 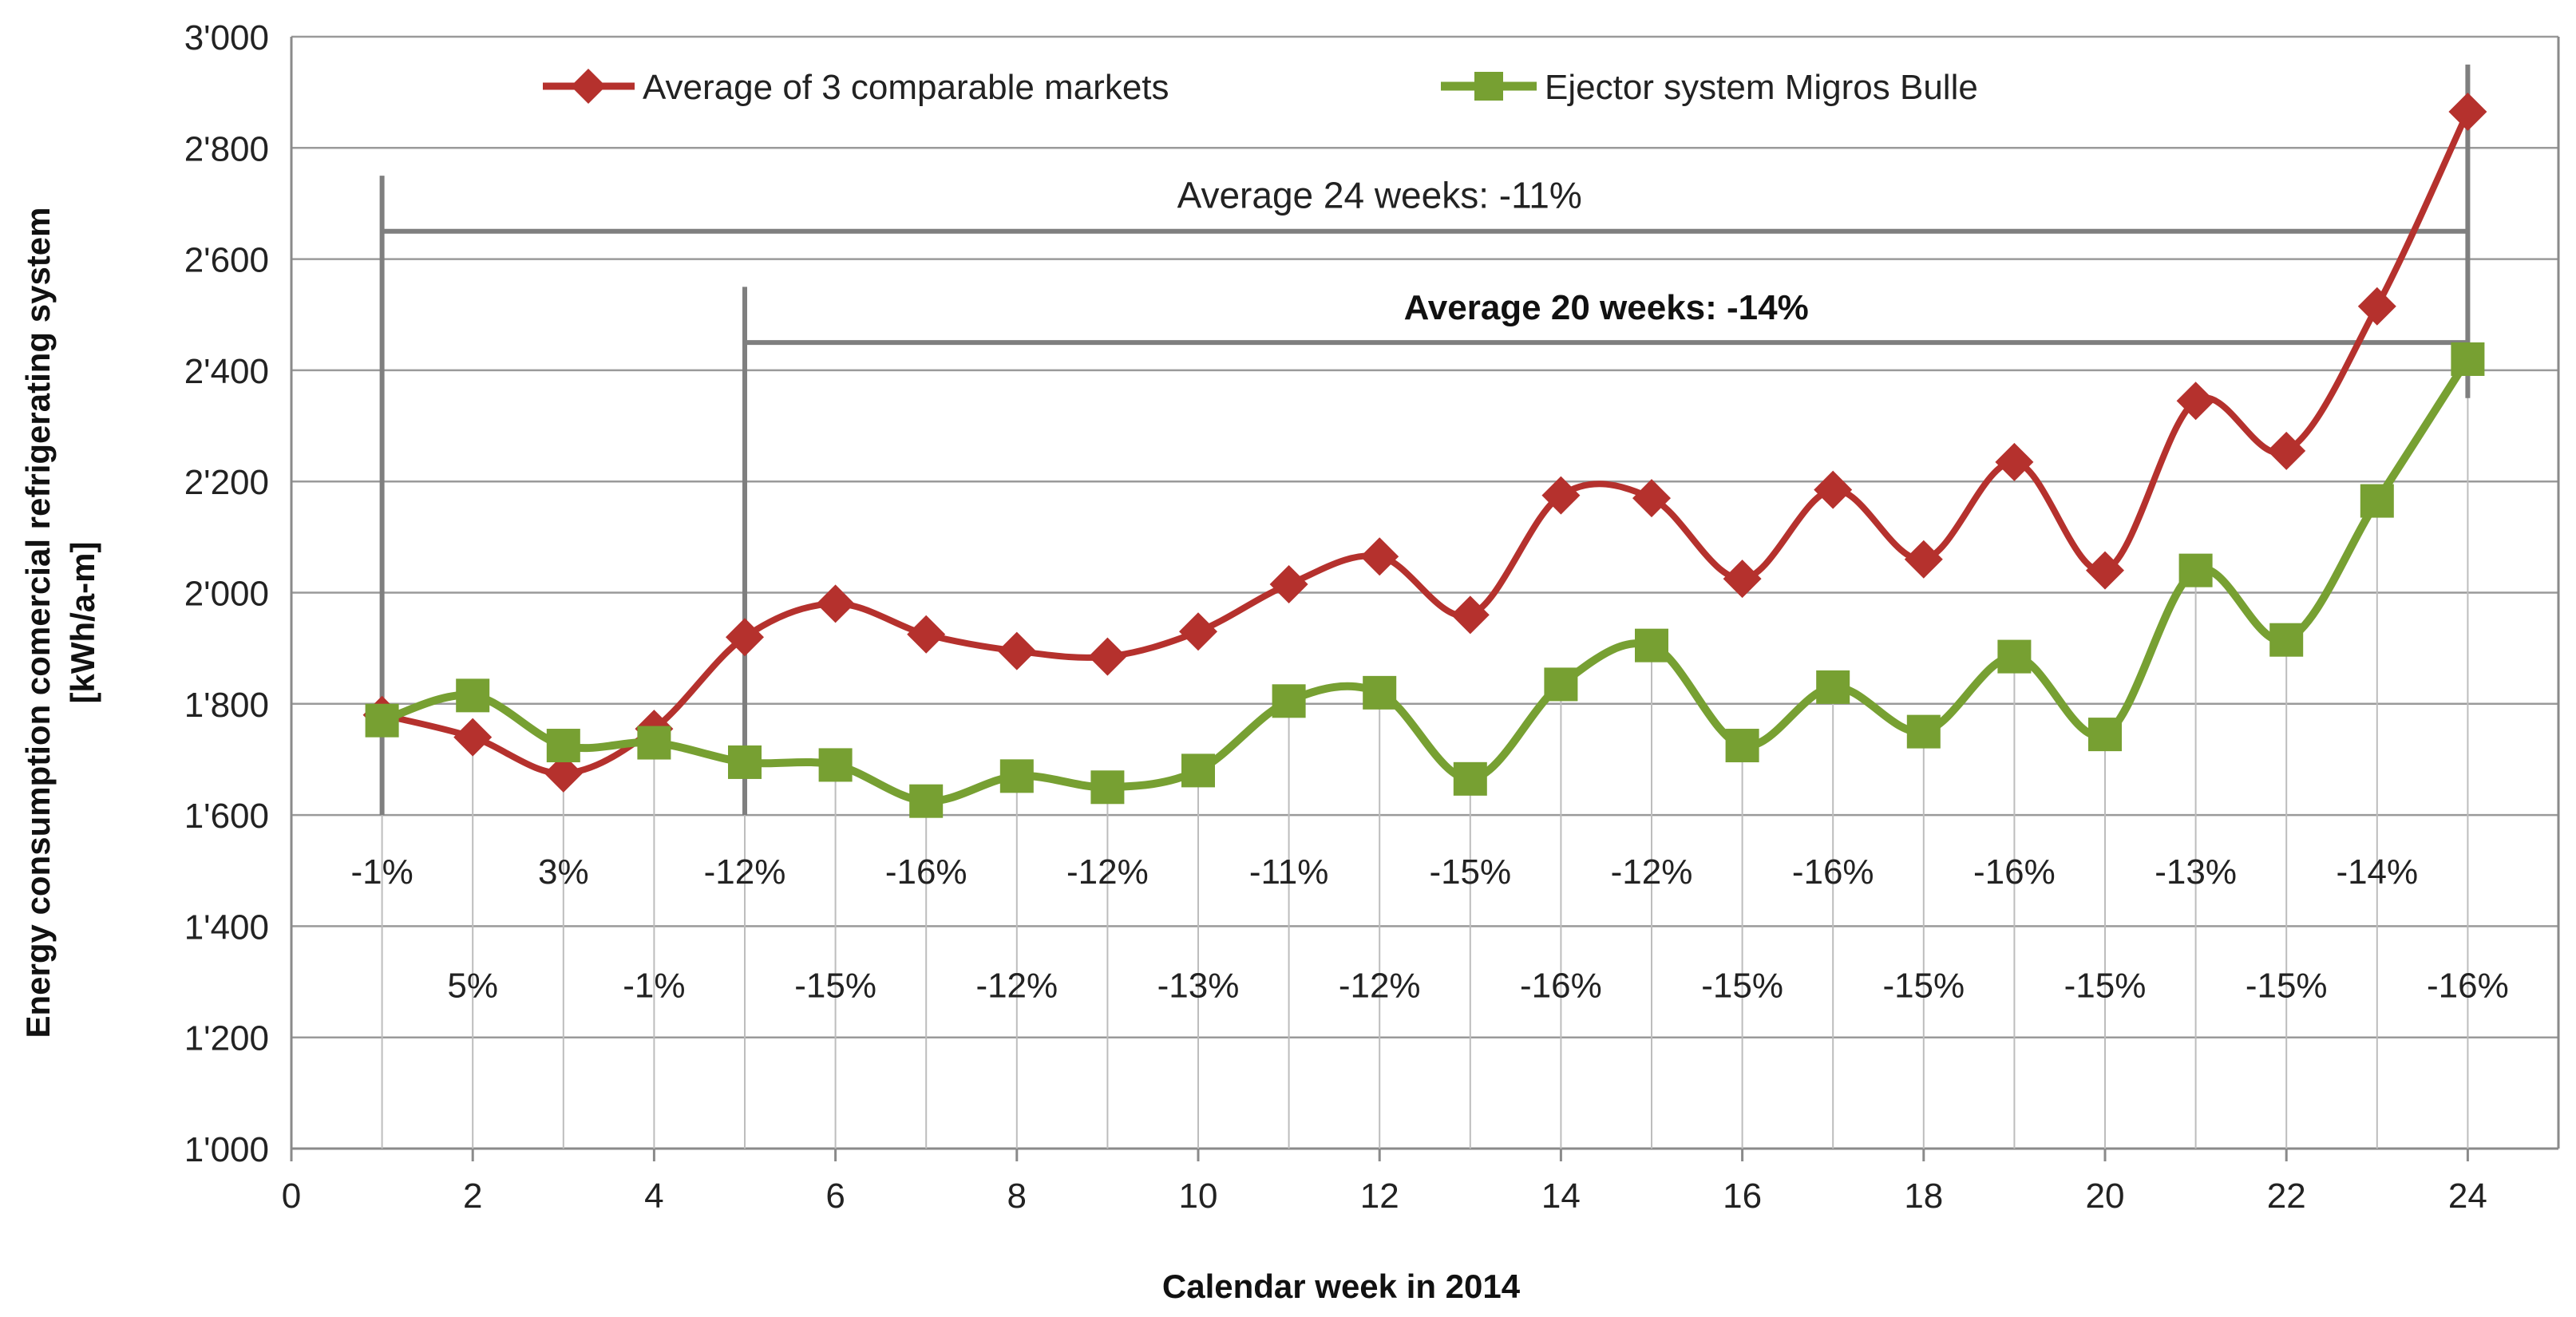 I want to click on y-tick-label: 3'000, so click(x=227, y=37).